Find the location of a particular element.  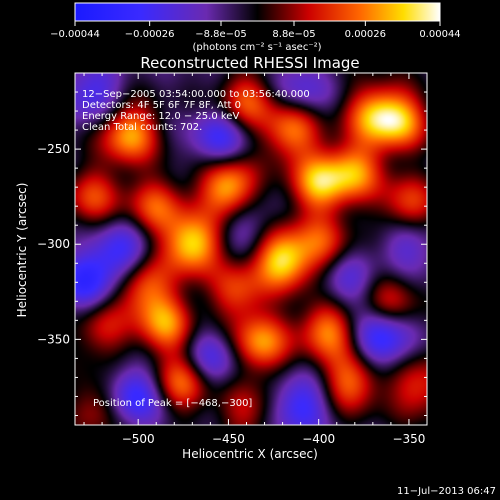

y-tick-label: −250 is located at coordinates (53, 149).